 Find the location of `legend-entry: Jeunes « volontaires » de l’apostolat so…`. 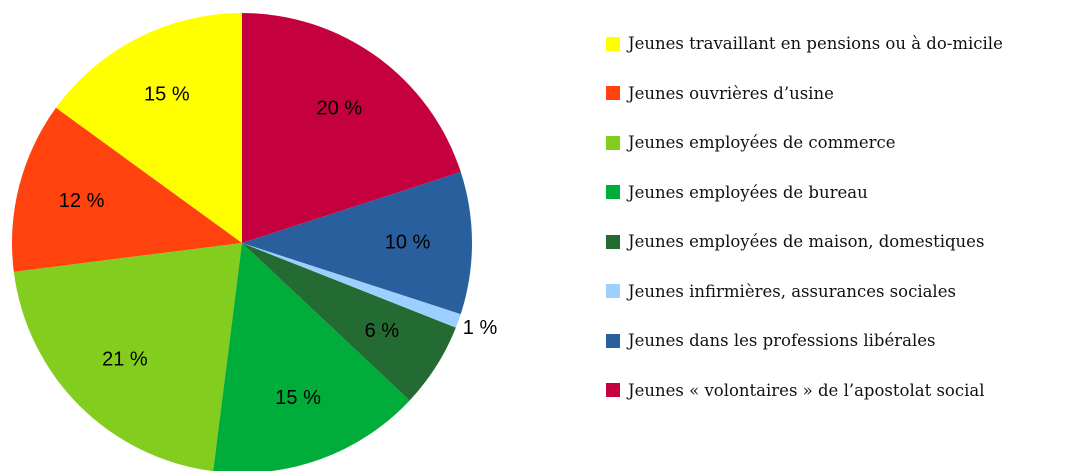

legend-entry: Jeunes « volontaires » de l’apostolat so… is located at coordinates (846, 390).